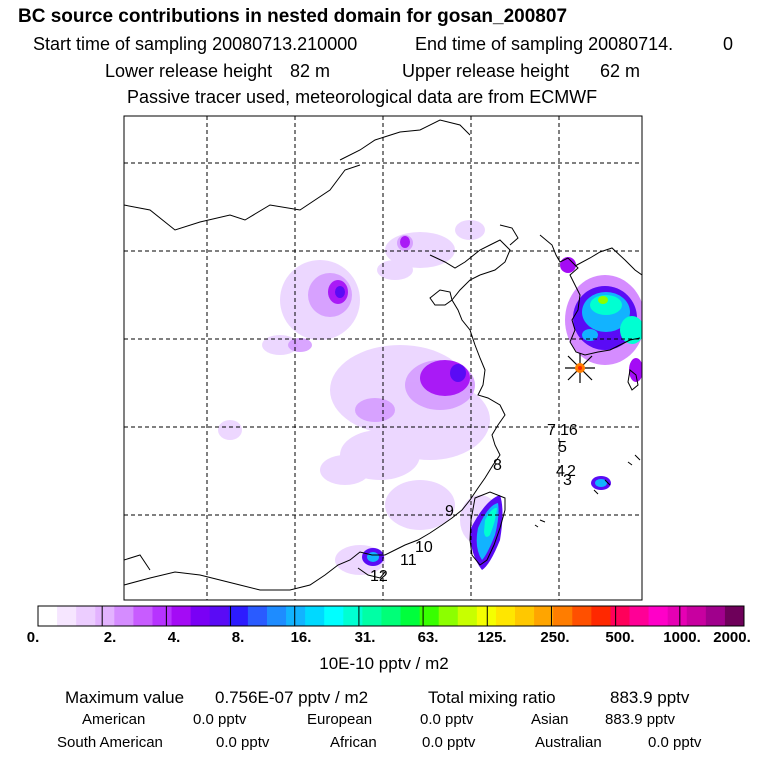  What do you see at coordinates (238, 637) in the screenshot?
I see `cb-tick-8: 8.` at bounding box center [238, 637].